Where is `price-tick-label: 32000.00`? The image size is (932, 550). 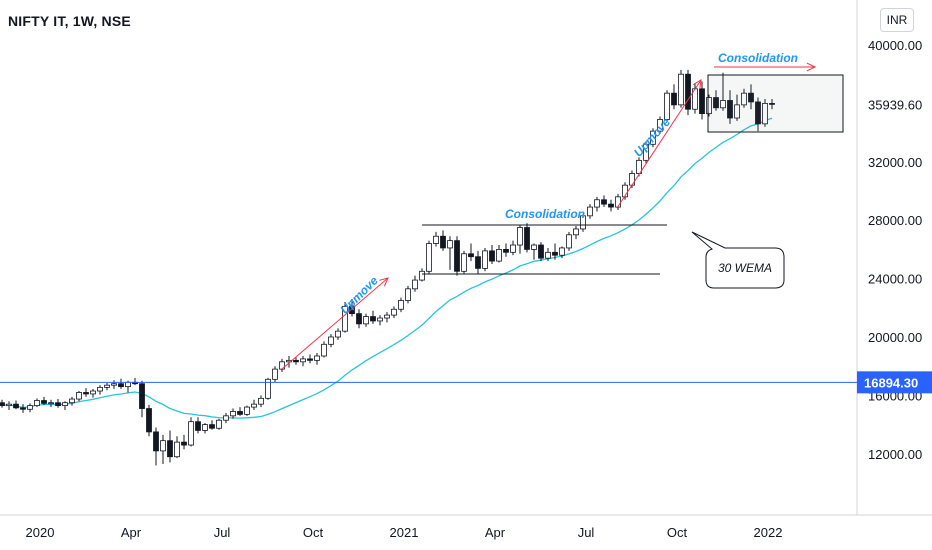 price-tick-label: 32000.00 is located at coordinates (895, 162).